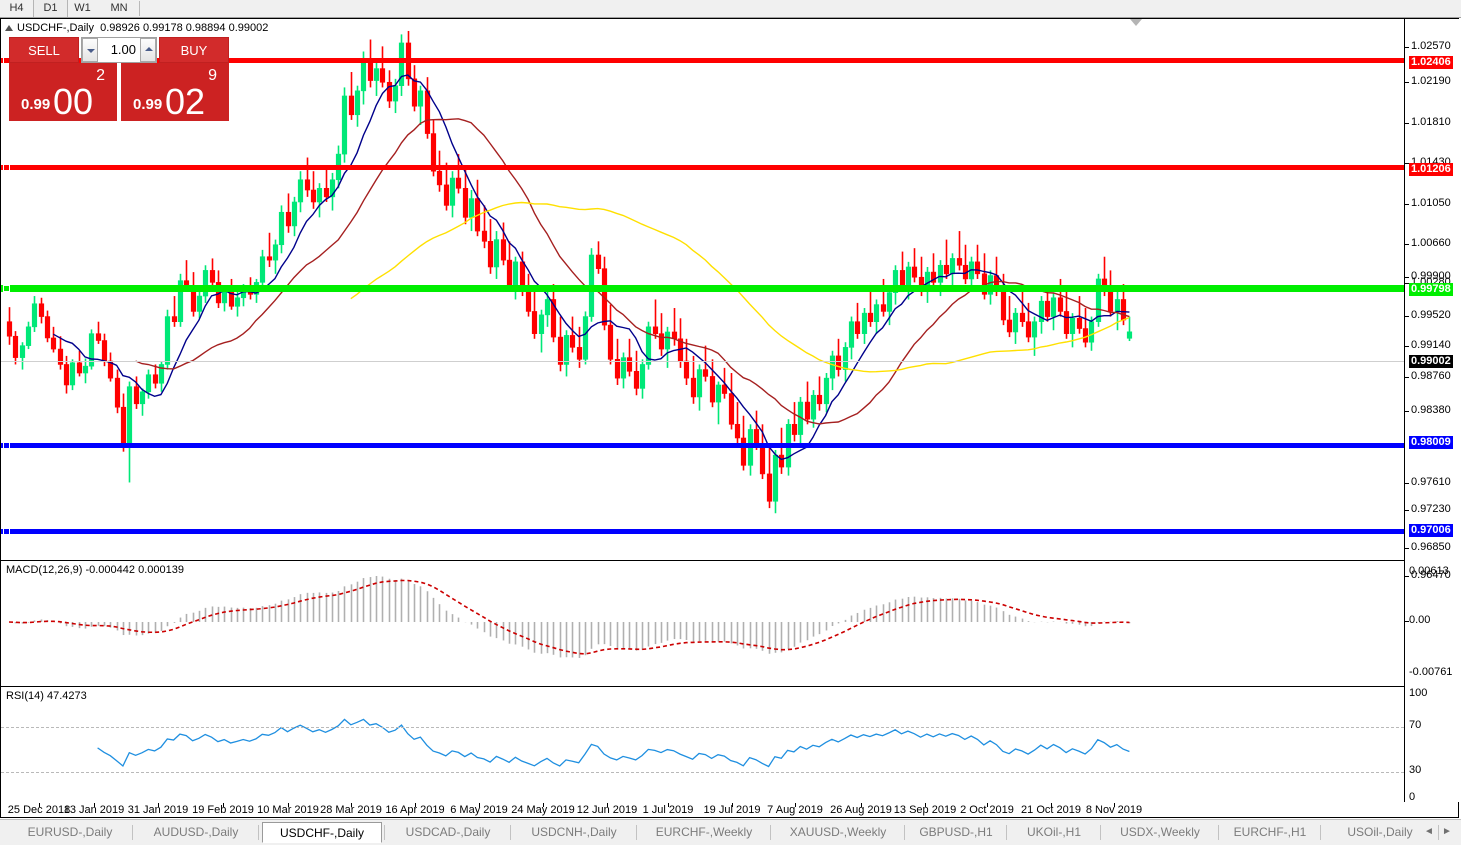 The height and width of the screenshot is (845, 1461). I want to click on collapse-triangle-icon, so click(9, 28).